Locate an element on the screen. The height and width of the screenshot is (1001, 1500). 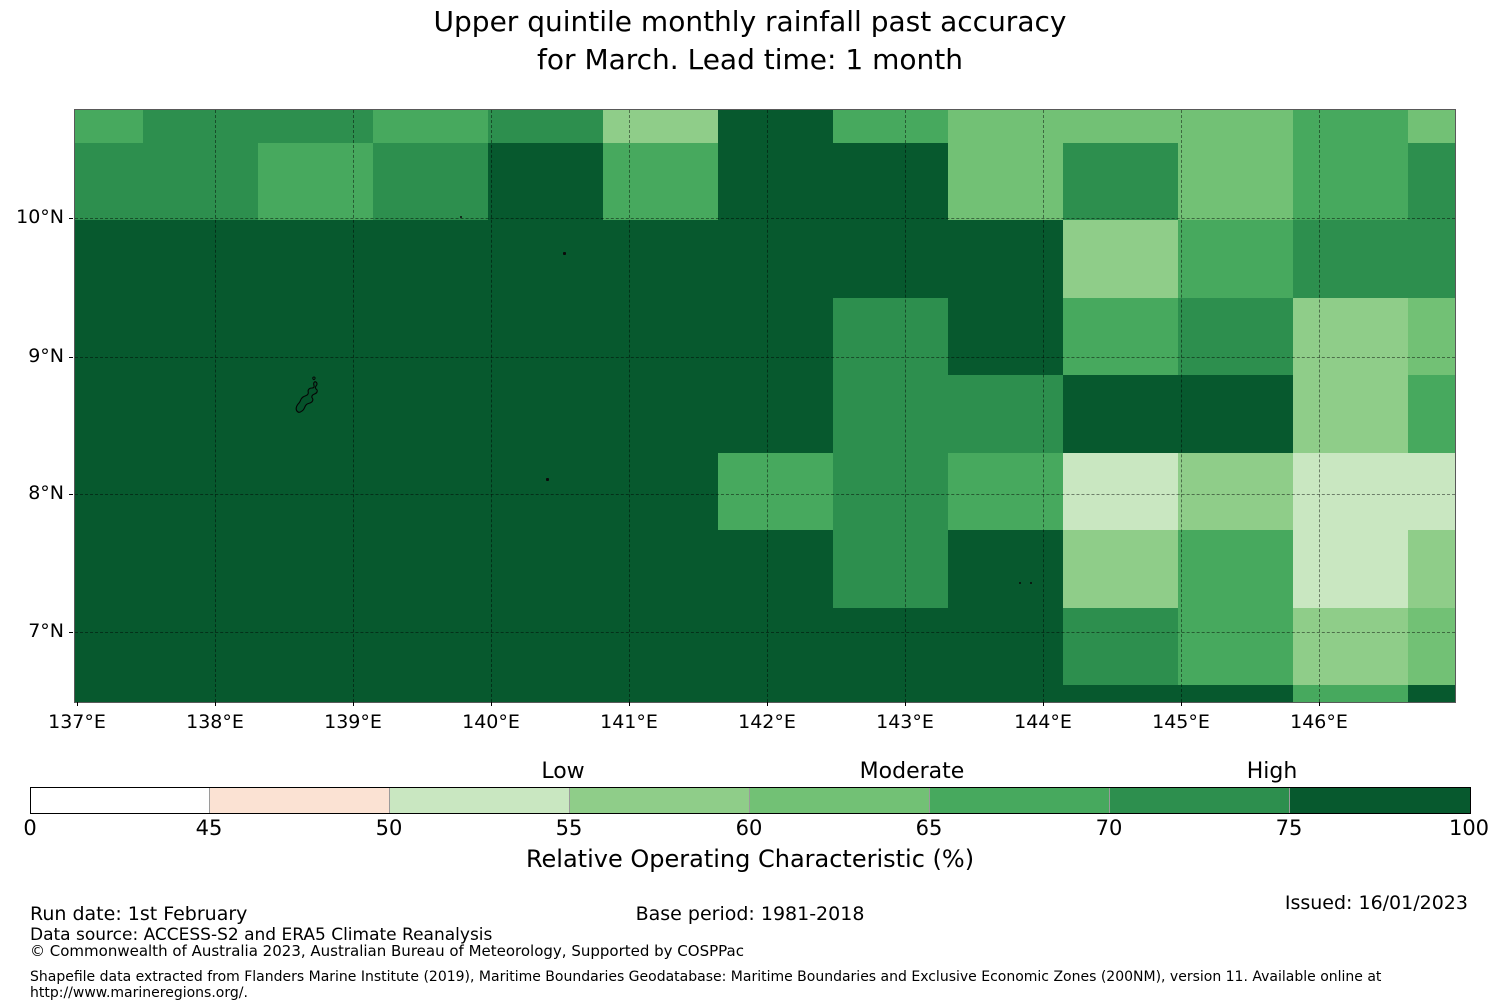
heatmap-cell-r4c7 is located at coordinates (890, 414).